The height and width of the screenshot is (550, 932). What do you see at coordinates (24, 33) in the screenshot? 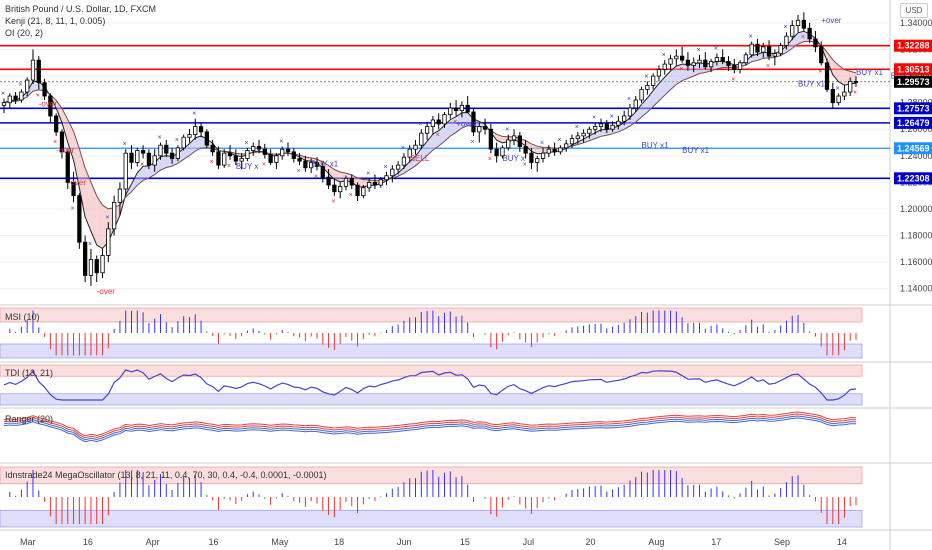
I see `oi-indicator-title: OI (20, 2)` at bounding box center [24, 33].